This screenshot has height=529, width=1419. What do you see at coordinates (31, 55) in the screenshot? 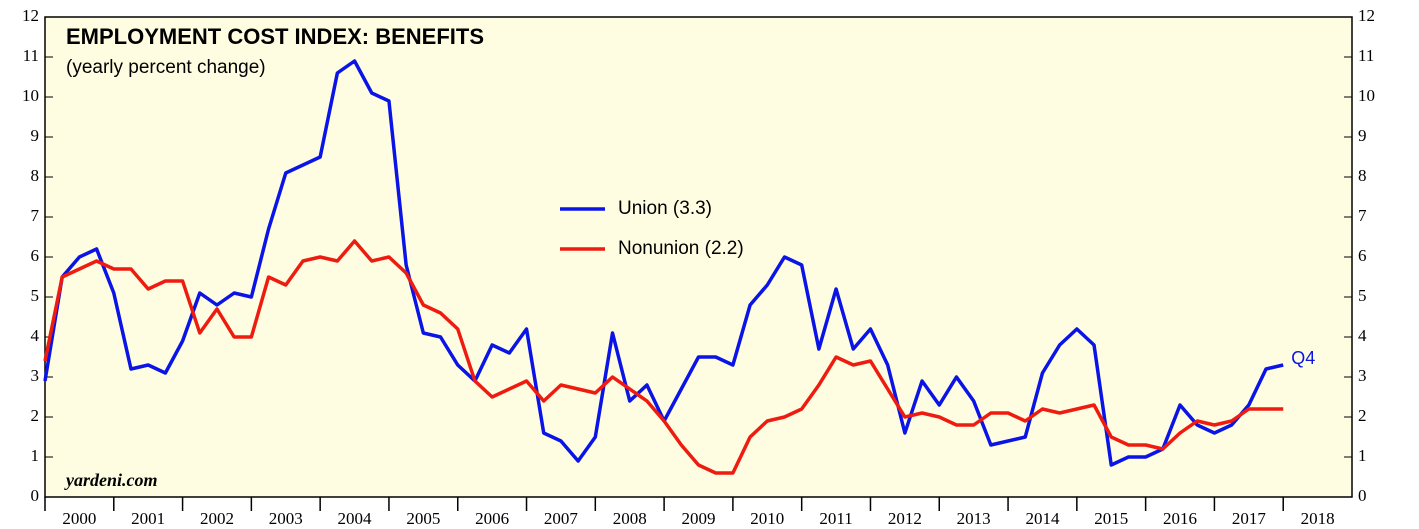
I see `y-tick-label: 11` at bounding box center [31, 55].